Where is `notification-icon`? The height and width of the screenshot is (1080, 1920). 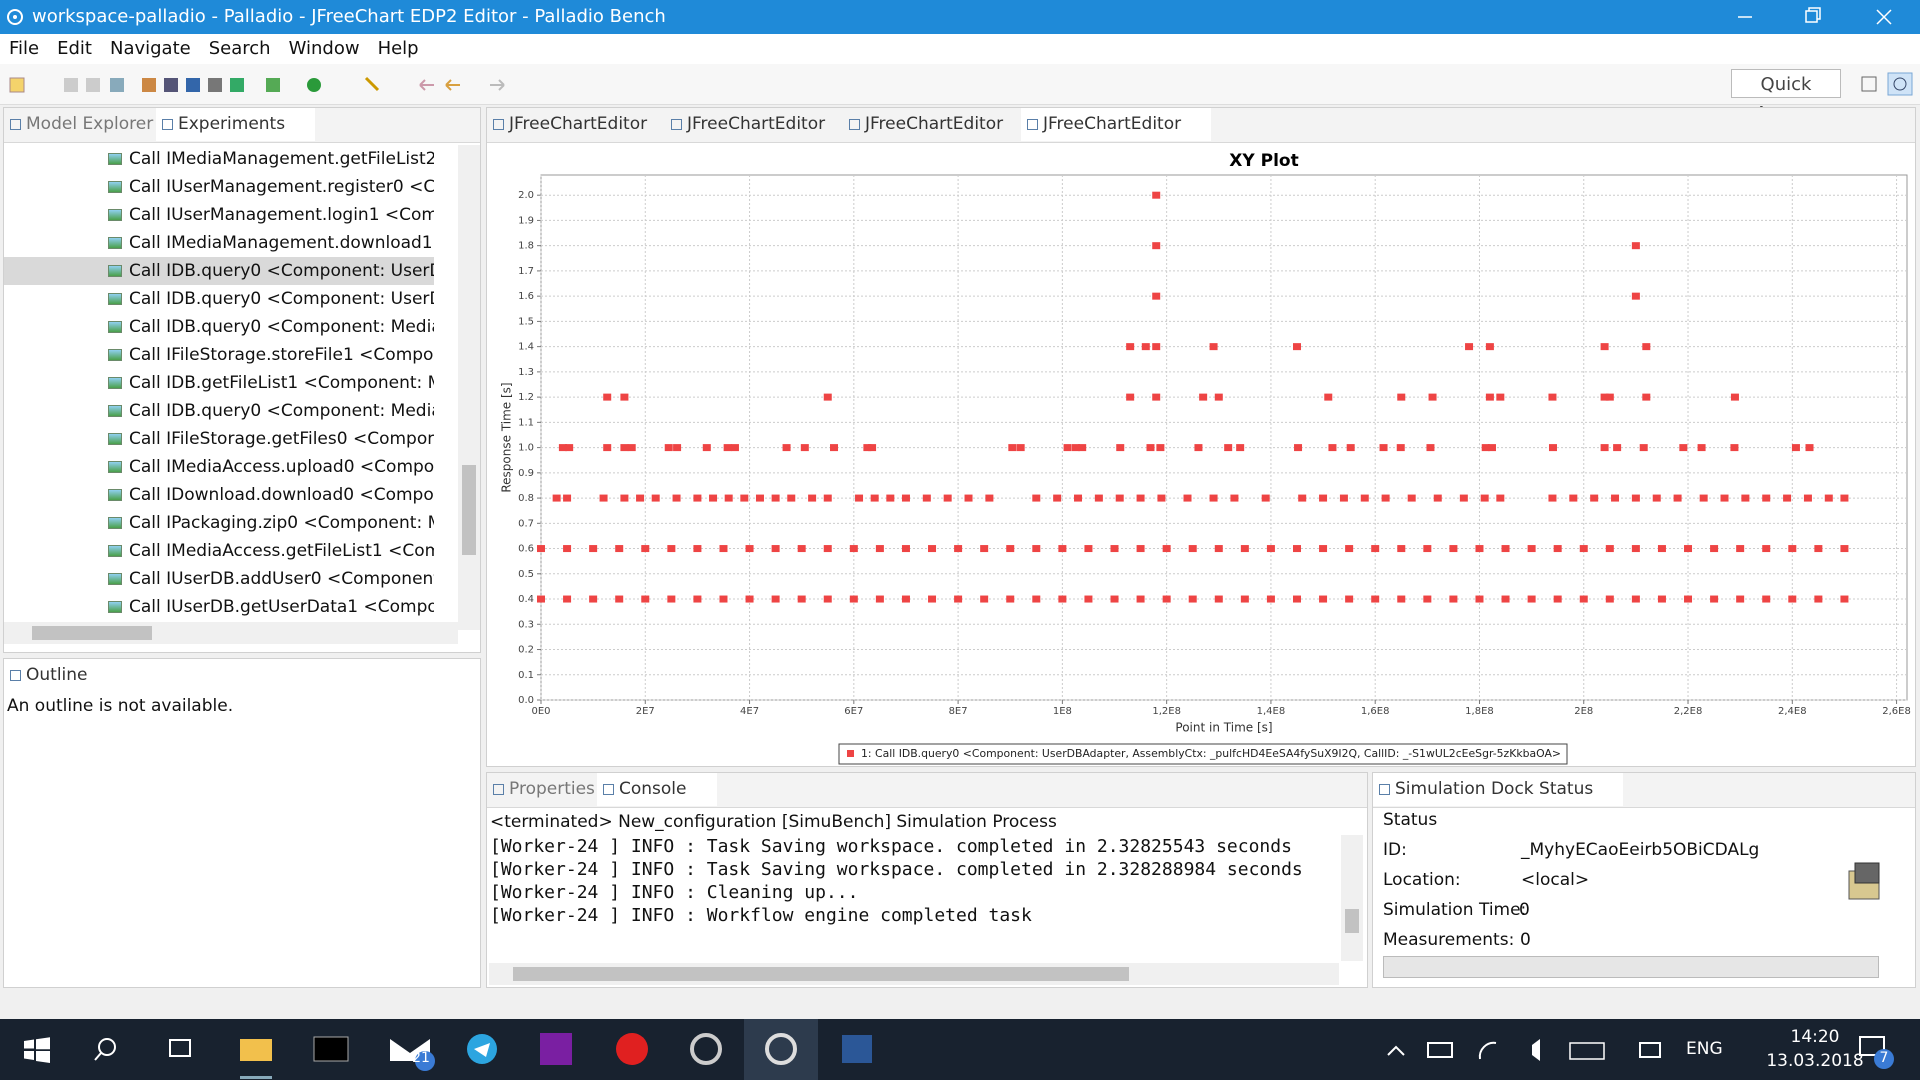
notification-icon is located at coordinates (1876, 1051).